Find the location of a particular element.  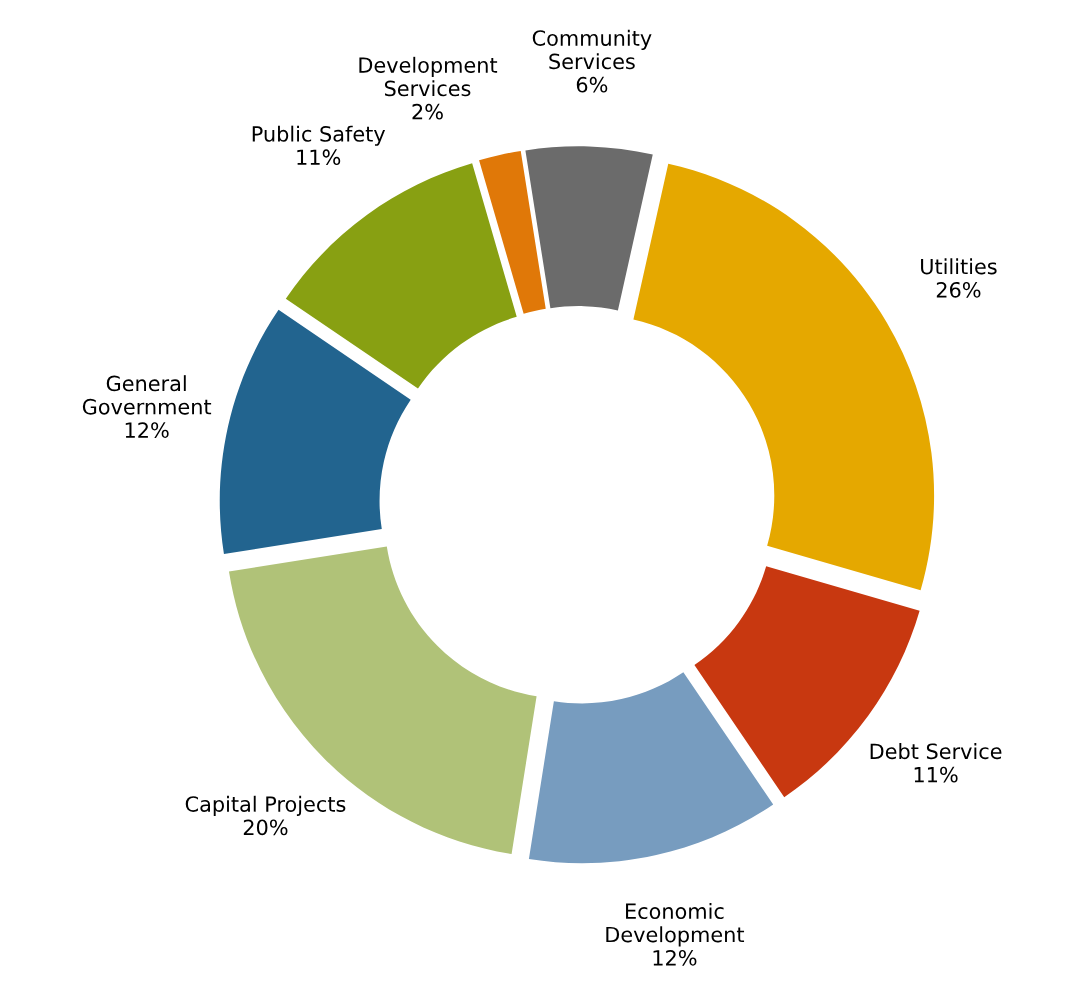

data-label: 26% is located at coordinates (958, 289).